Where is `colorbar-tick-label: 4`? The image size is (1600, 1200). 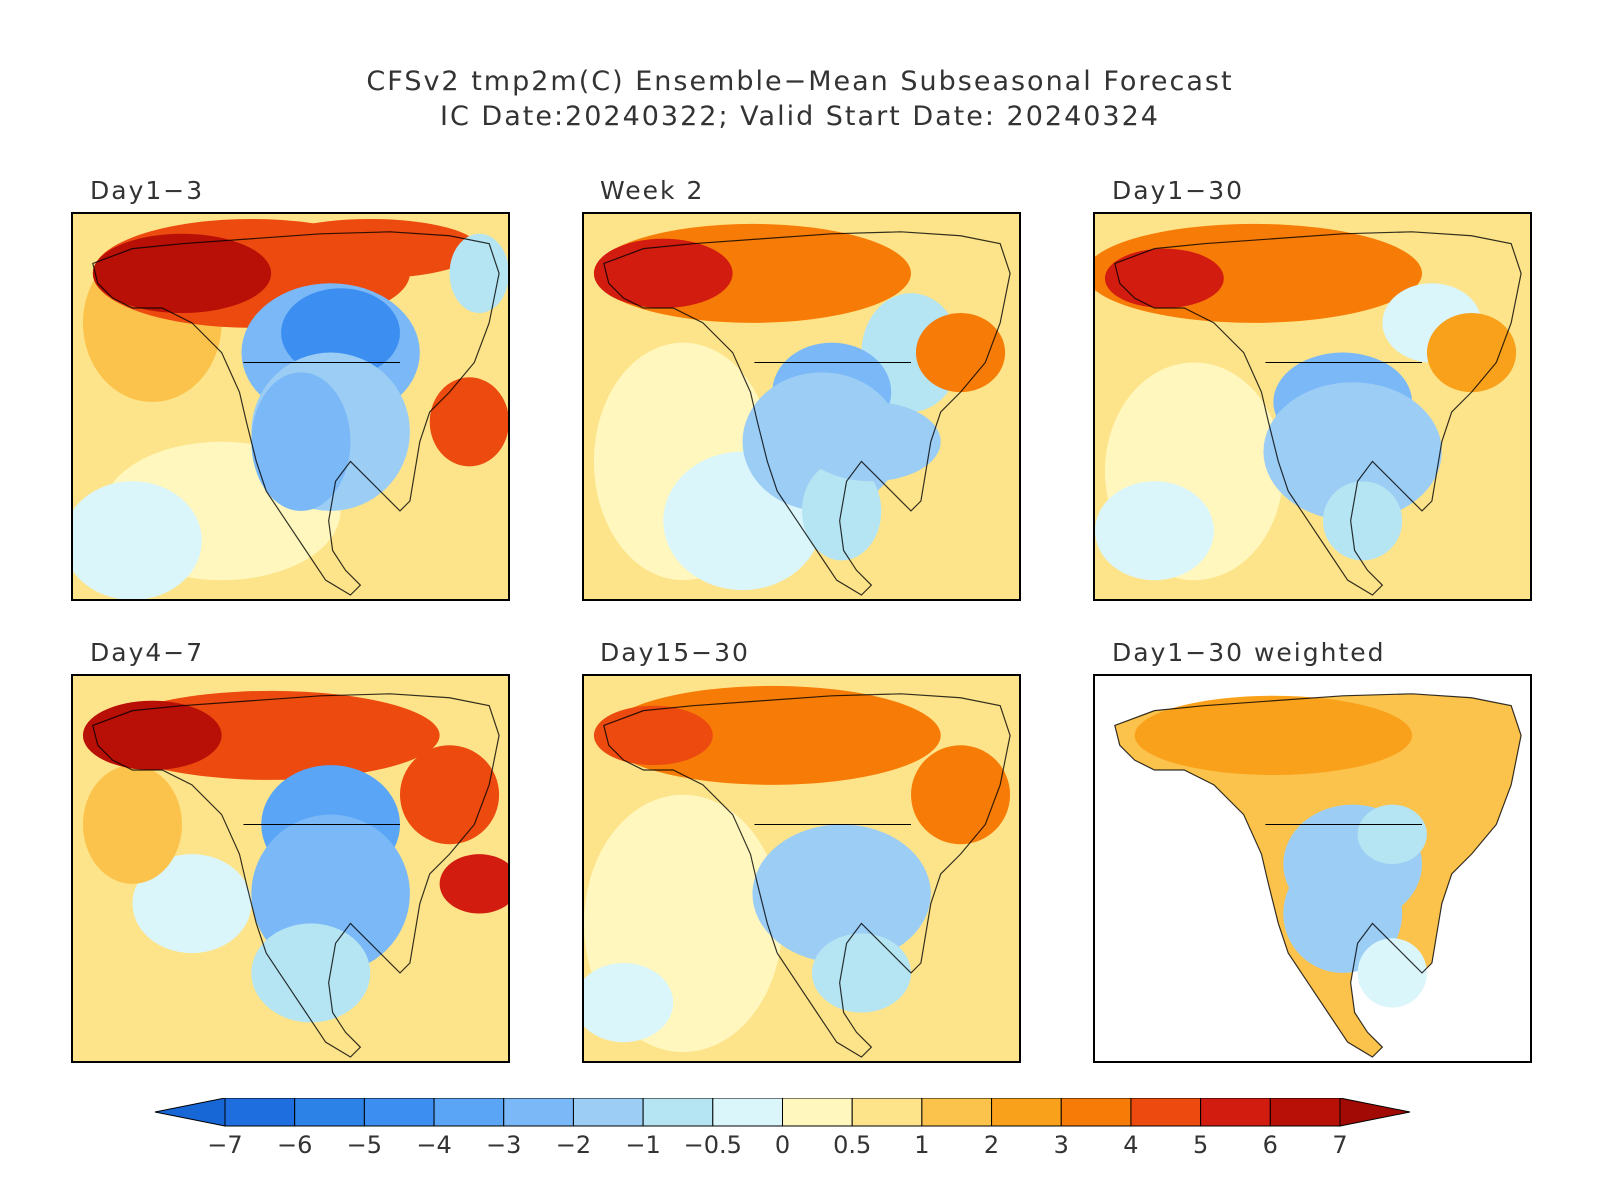
colorbar-tick-label: 4 is located at coordinates (1130, 1145).